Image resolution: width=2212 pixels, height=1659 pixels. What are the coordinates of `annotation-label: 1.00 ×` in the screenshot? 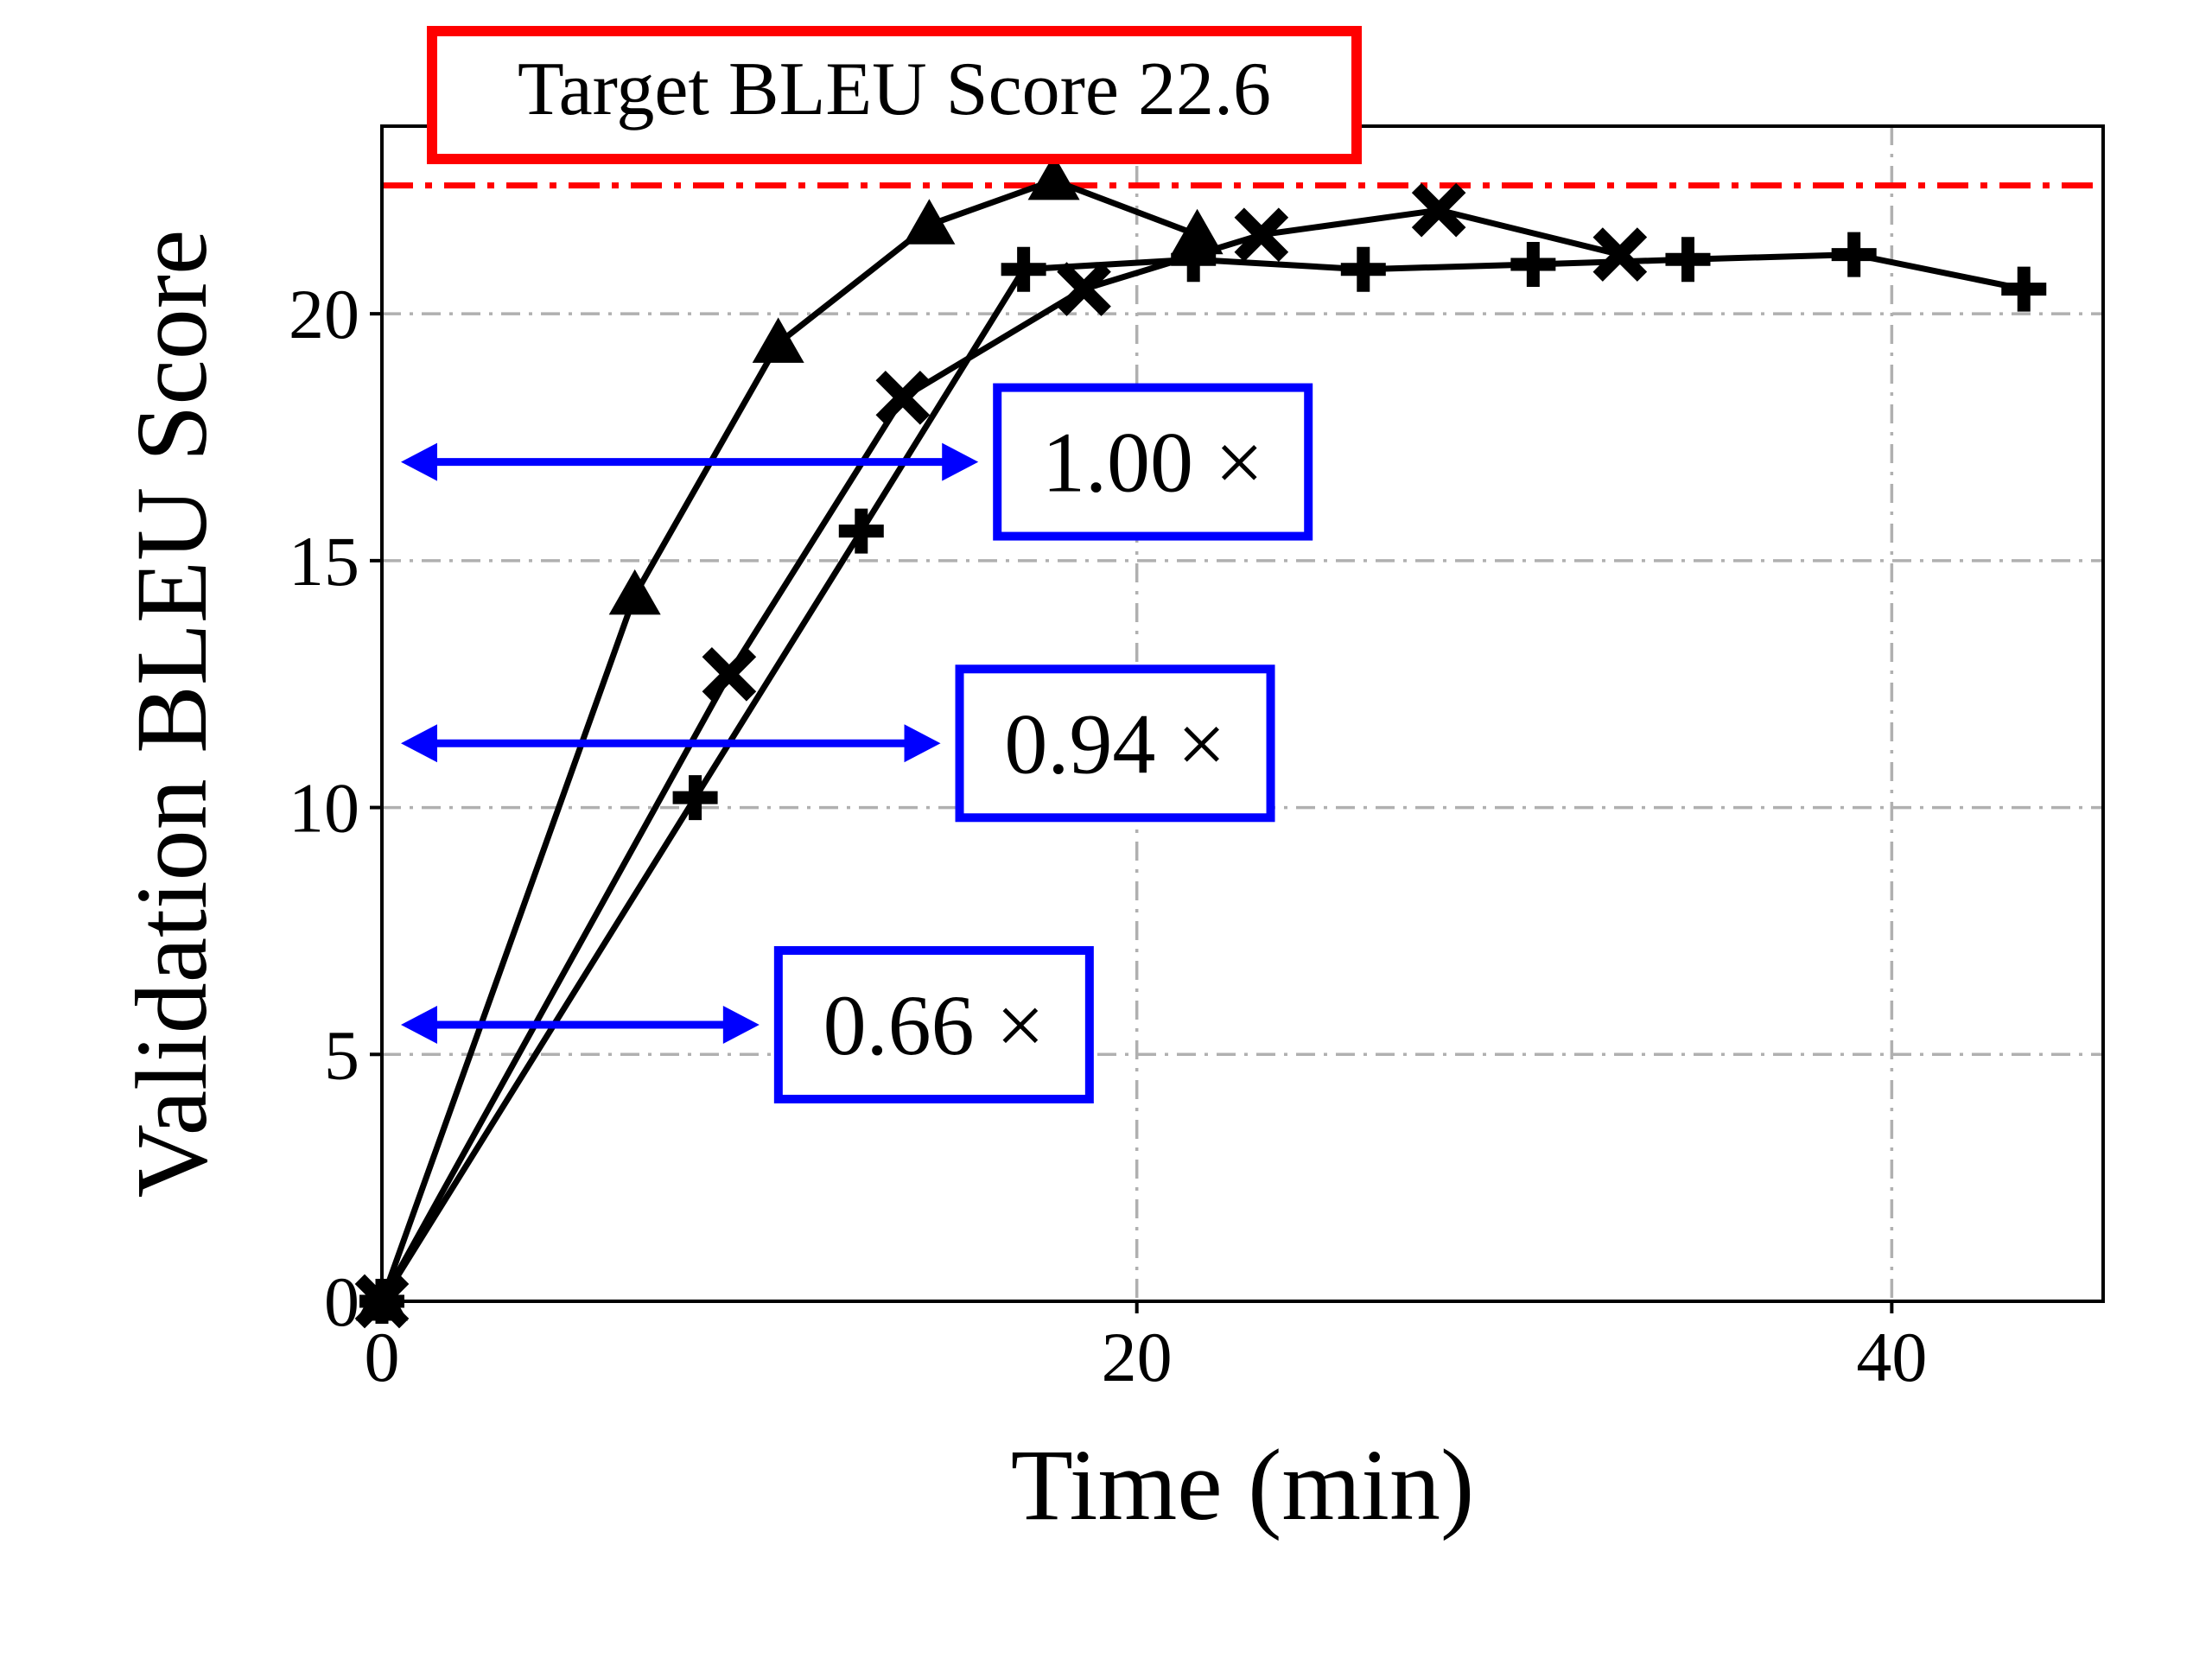 It's located at (1152, 463).